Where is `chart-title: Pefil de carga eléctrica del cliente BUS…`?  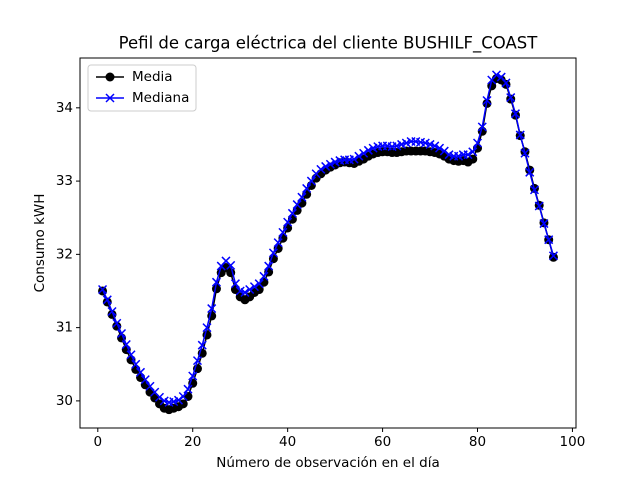 chart-title: Pefil de carga eléctrica del cliente BUS… is located at coordinates (329, 44).